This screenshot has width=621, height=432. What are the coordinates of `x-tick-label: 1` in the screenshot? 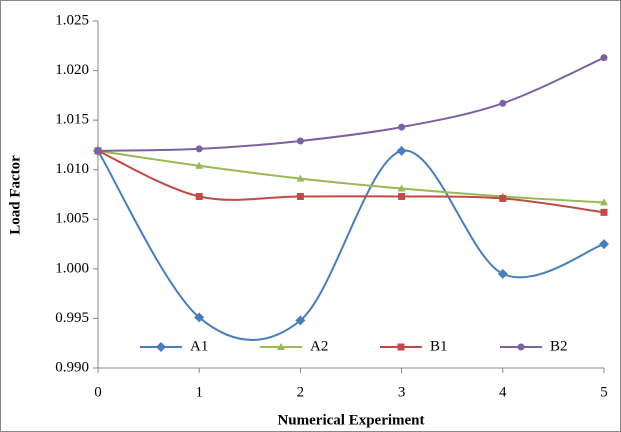 It's located at (199, 392).